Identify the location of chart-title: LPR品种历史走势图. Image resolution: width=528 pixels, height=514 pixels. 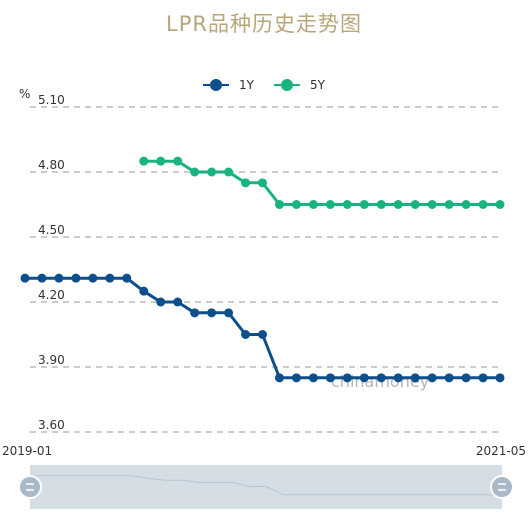
(264, 24).